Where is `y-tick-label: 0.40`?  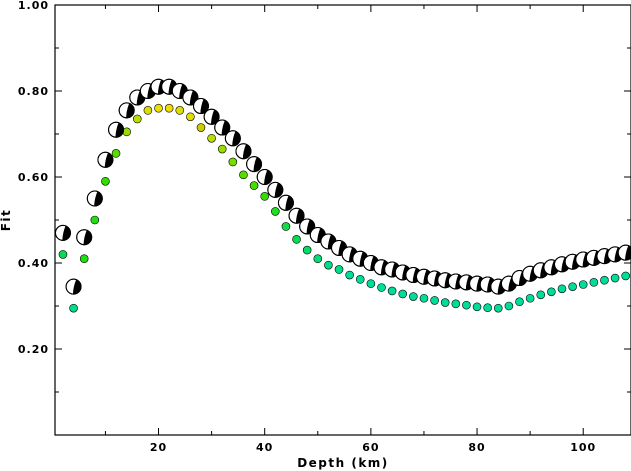
y-tick-label: 0.40 is located at coordinates (33, 263).